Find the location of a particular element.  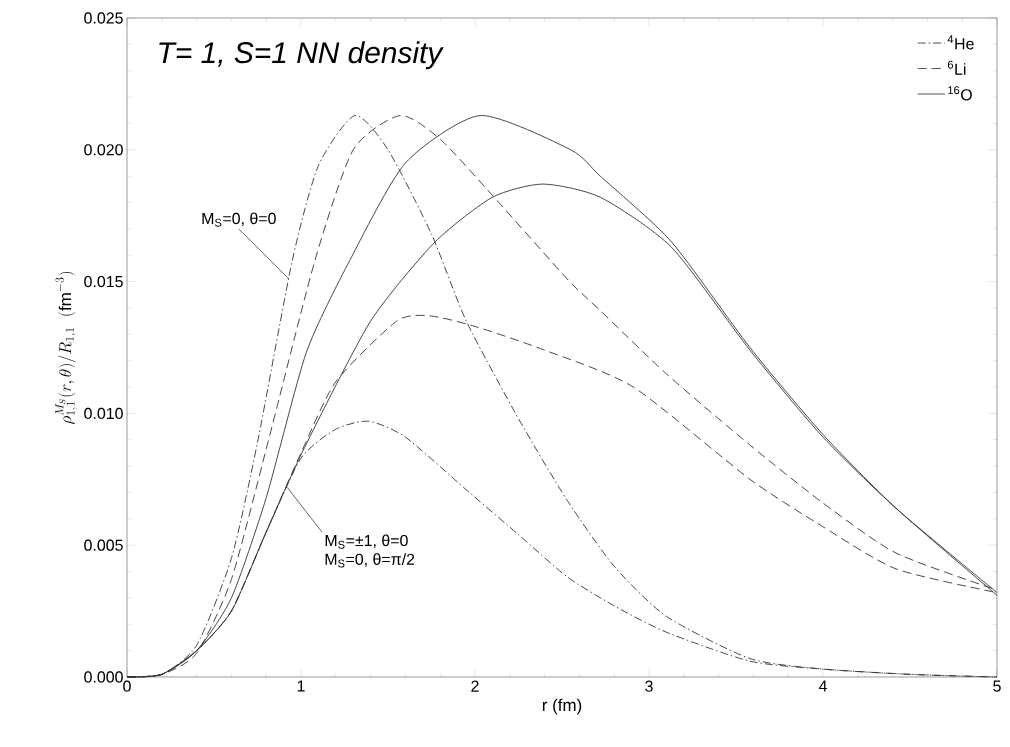

x-tick-label: 5 is located at coordinates (997, 686).